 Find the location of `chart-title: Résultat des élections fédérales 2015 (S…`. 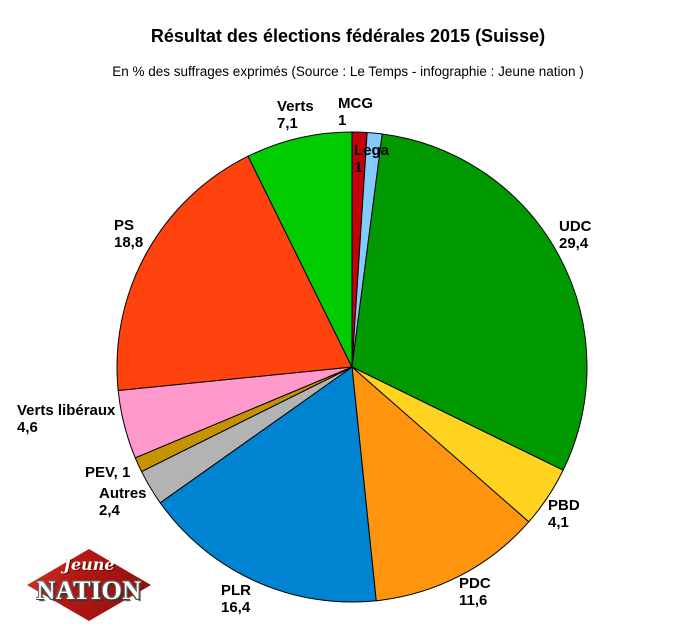

chart-title: Résultat des élections fédérales 2015 (S… is located at coordinates (348, 36).